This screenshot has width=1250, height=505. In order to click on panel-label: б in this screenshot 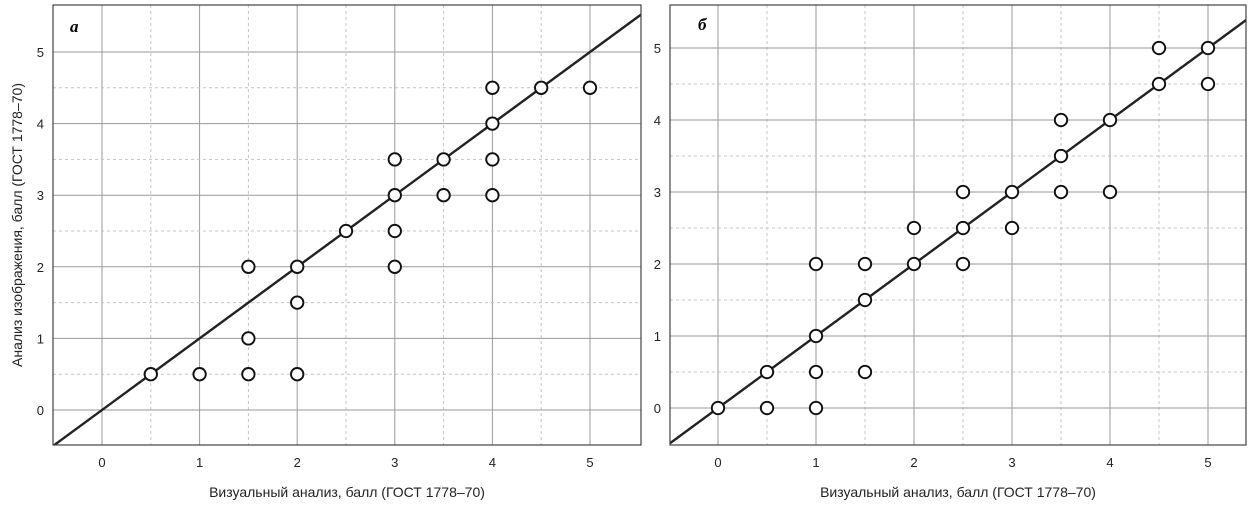, I will do `click(703, 24)`.